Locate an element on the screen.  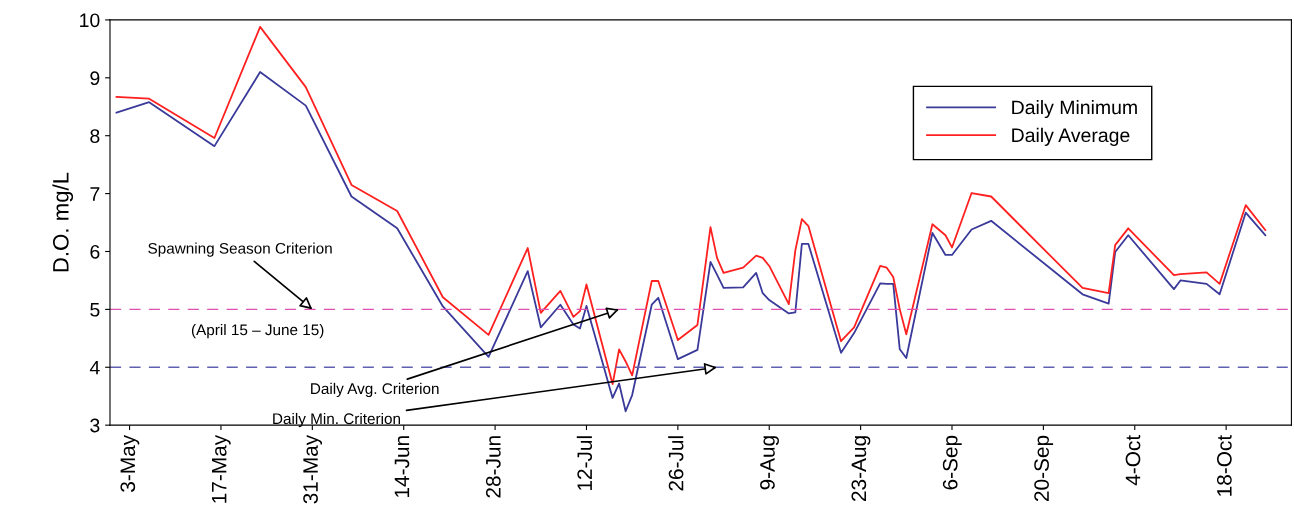
x-tick-label: 23-Aug is located at coordinates (861, 468).